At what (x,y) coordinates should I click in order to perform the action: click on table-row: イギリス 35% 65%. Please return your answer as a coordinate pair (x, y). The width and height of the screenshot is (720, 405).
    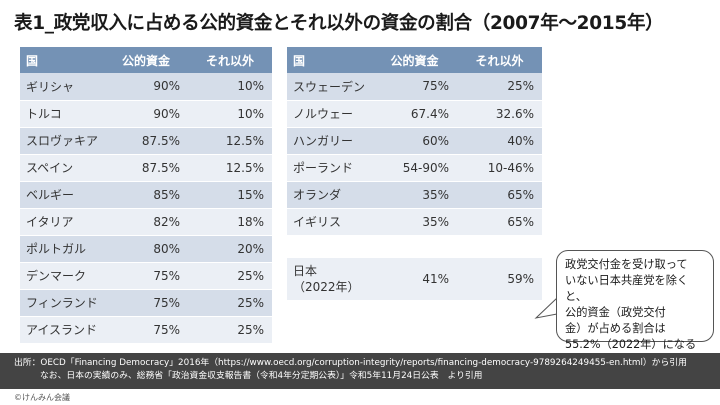
    Looking at the image, I should click on (414, 222).